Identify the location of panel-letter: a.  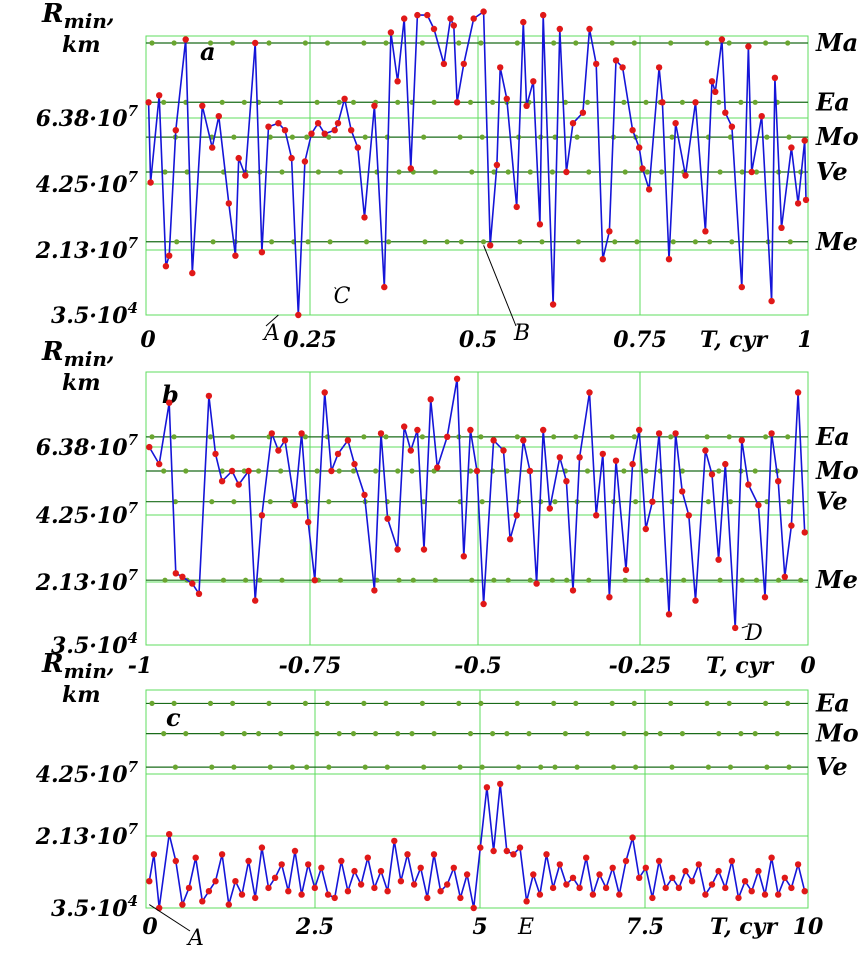
(208, 51).